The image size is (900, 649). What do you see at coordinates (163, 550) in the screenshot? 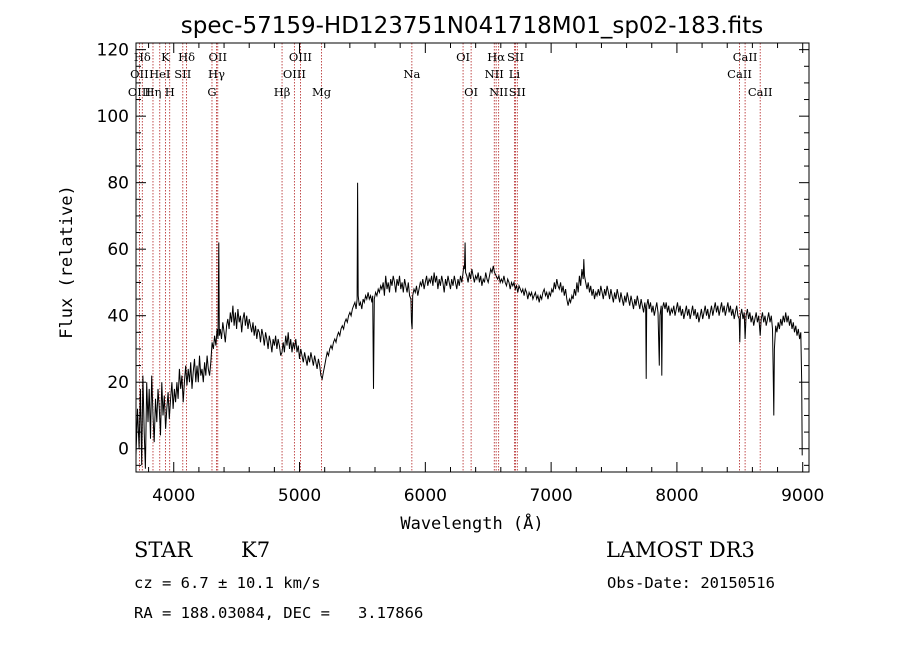
I see `object-type: STAR` at bounding box center [163, 550].